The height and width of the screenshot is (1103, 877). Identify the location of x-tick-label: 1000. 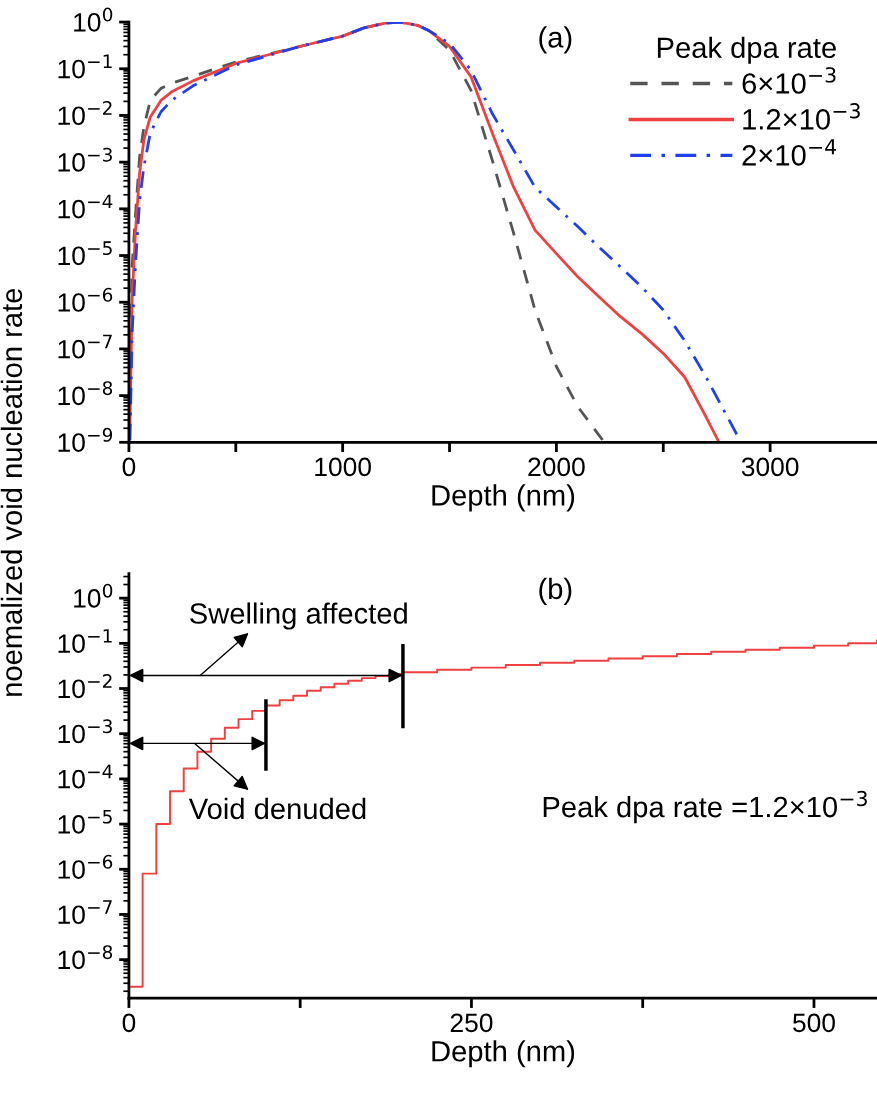
(343, 467).